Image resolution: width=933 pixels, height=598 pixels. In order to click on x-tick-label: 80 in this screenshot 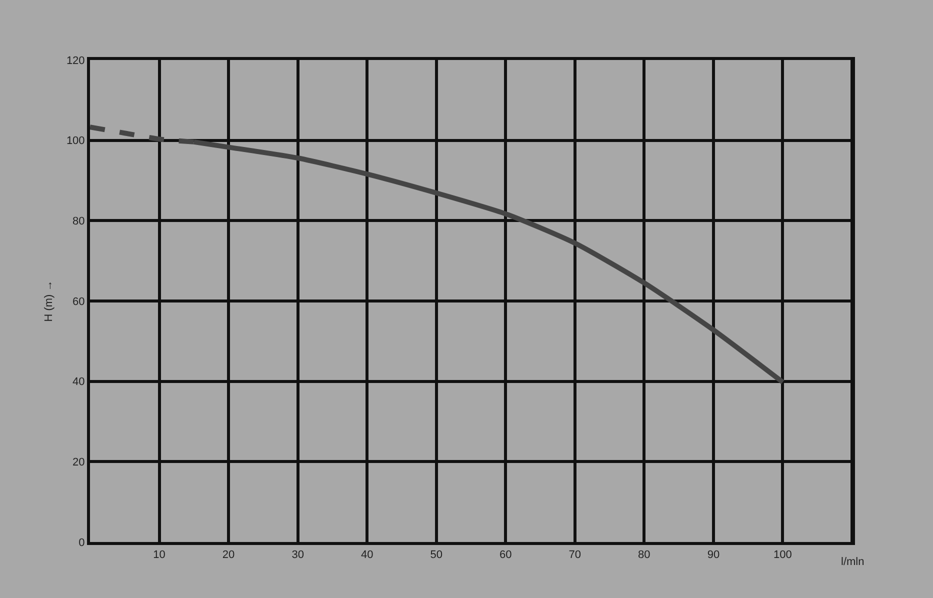, I will do `click(644, 555)`.